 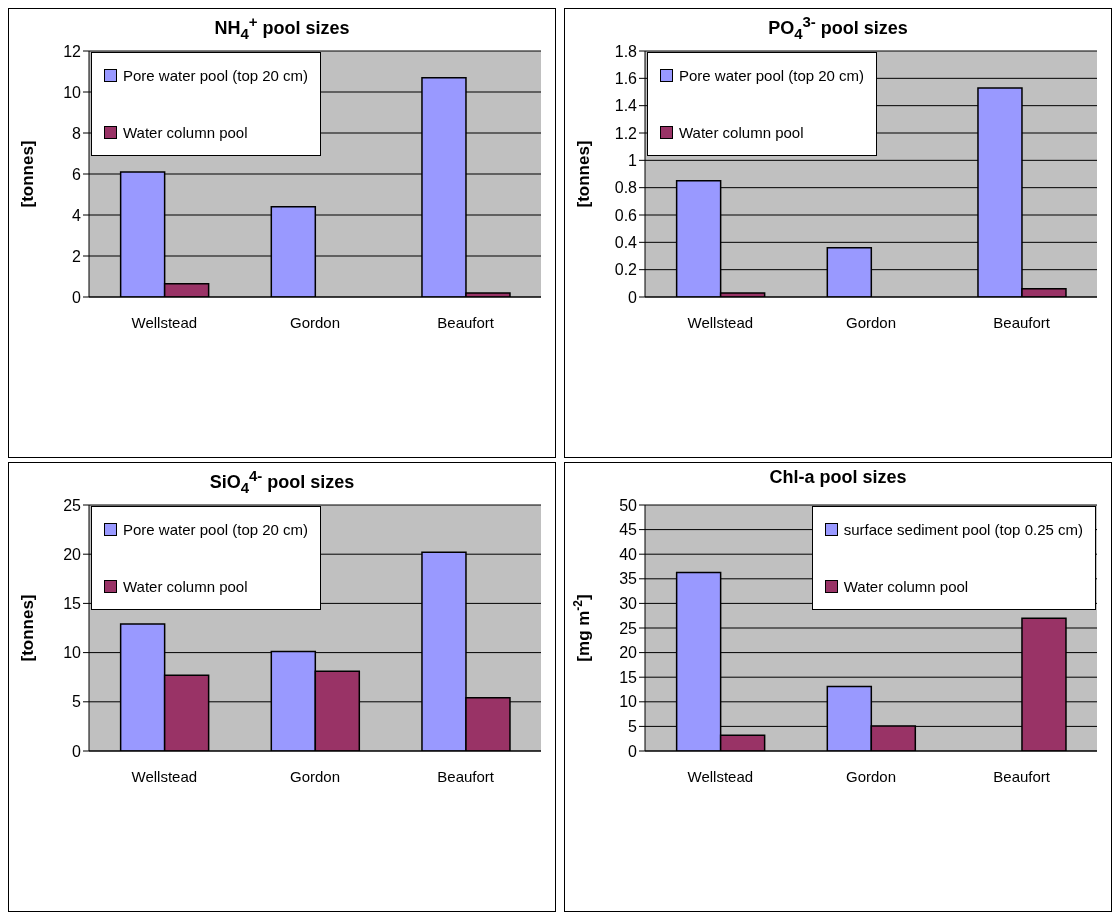 What do you see at coordinates (626, 133) in the screenshot?
I see `y-tick-label: 1.2` at bounding box center [626, 133].